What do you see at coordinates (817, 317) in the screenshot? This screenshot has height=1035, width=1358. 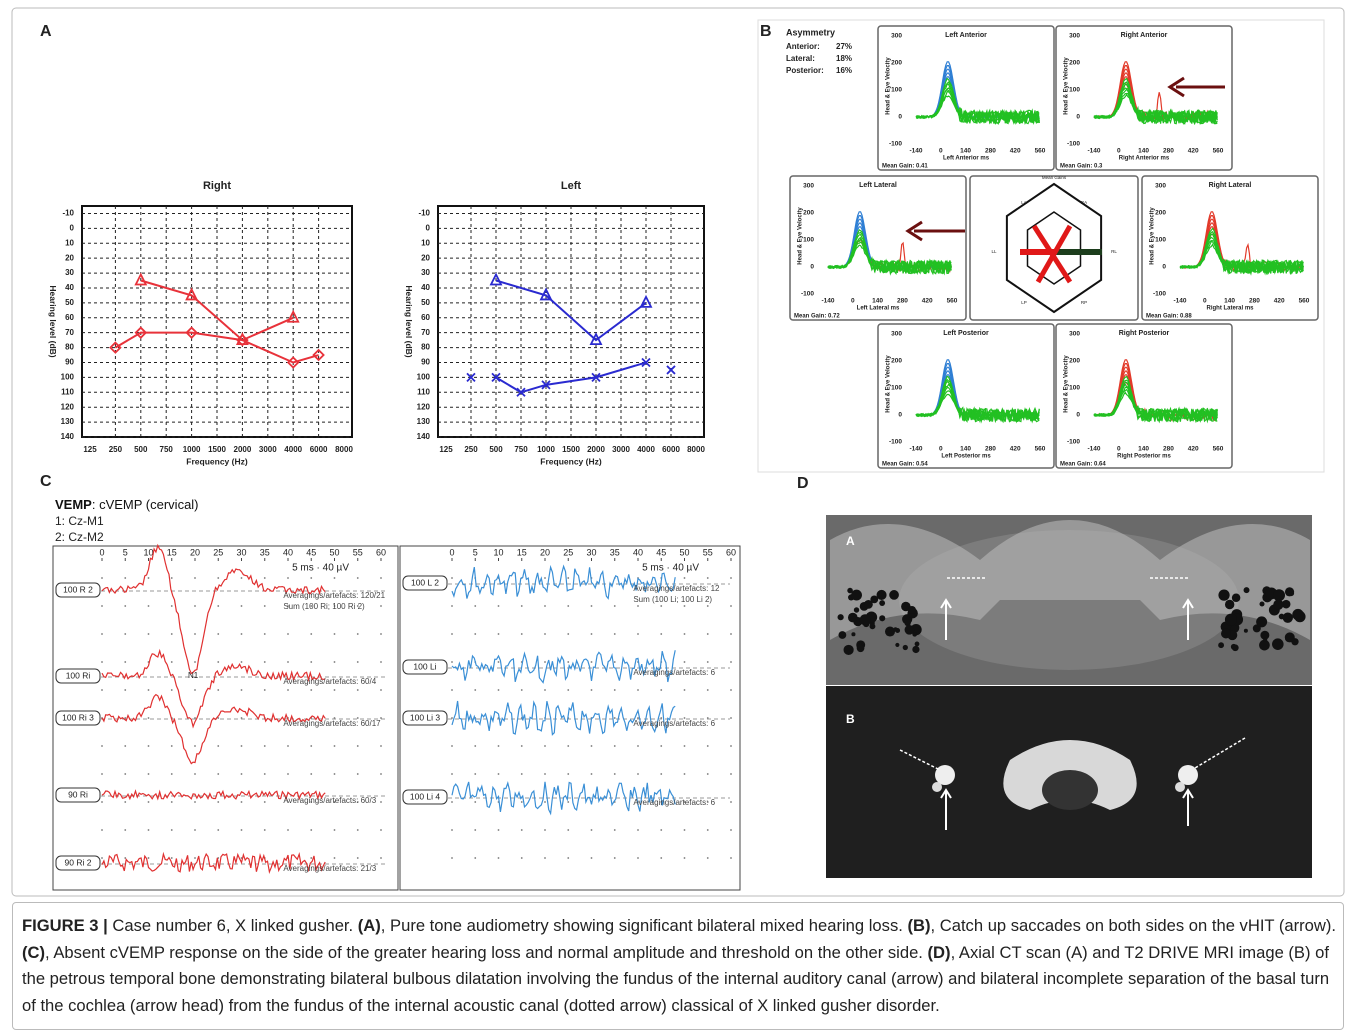 I see `mean-gain: Mean Gain: 0.72` at bounding box center [817, 317].